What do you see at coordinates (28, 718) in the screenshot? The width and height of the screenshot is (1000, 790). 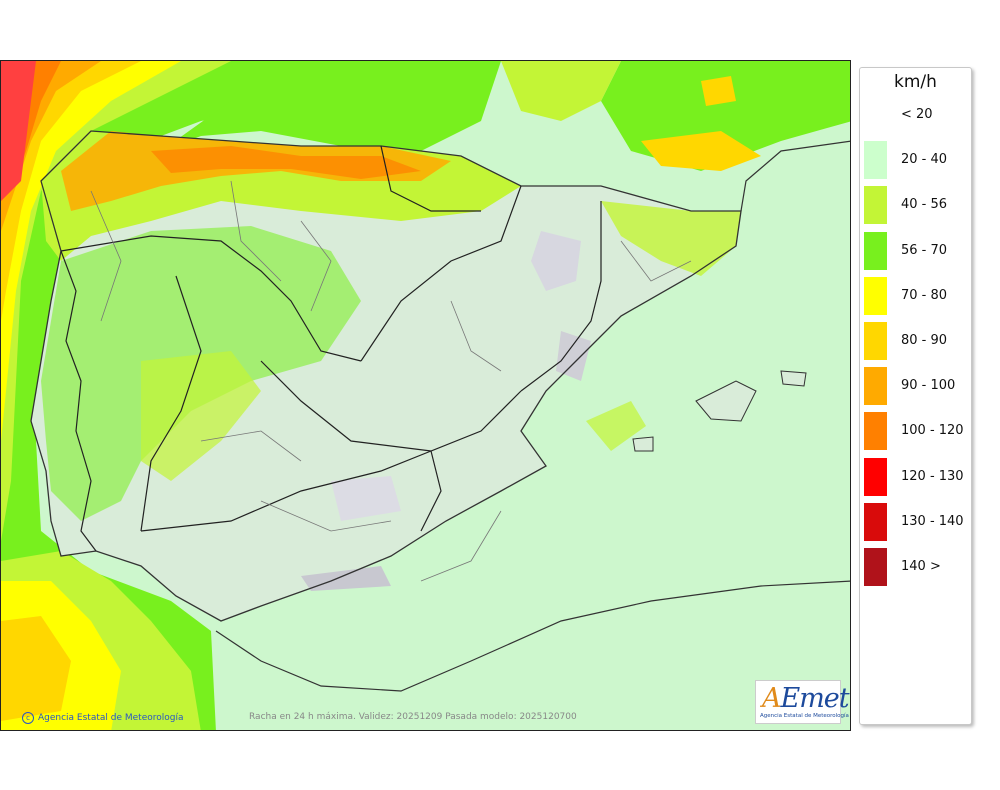 I see `copyright-icon: c` at bounding box center [28, 718].